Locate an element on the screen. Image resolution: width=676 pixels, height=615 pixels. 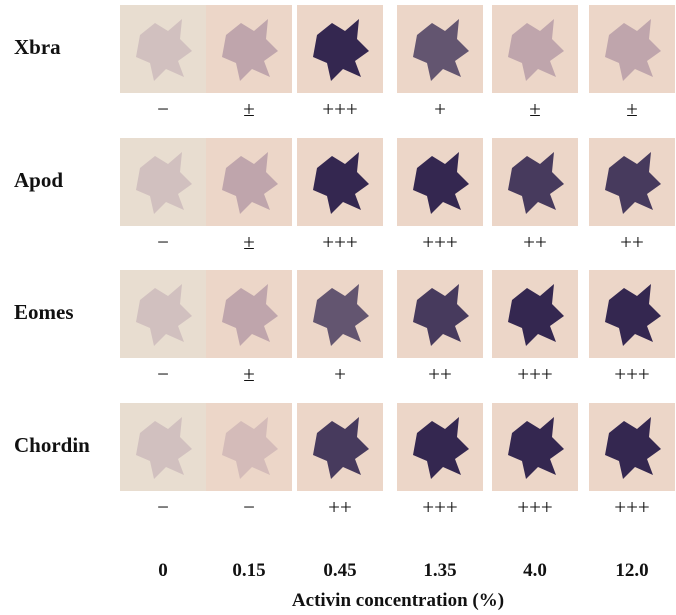
x-axis-label: Activin concentration (%) is located at coordinates (398, 600).